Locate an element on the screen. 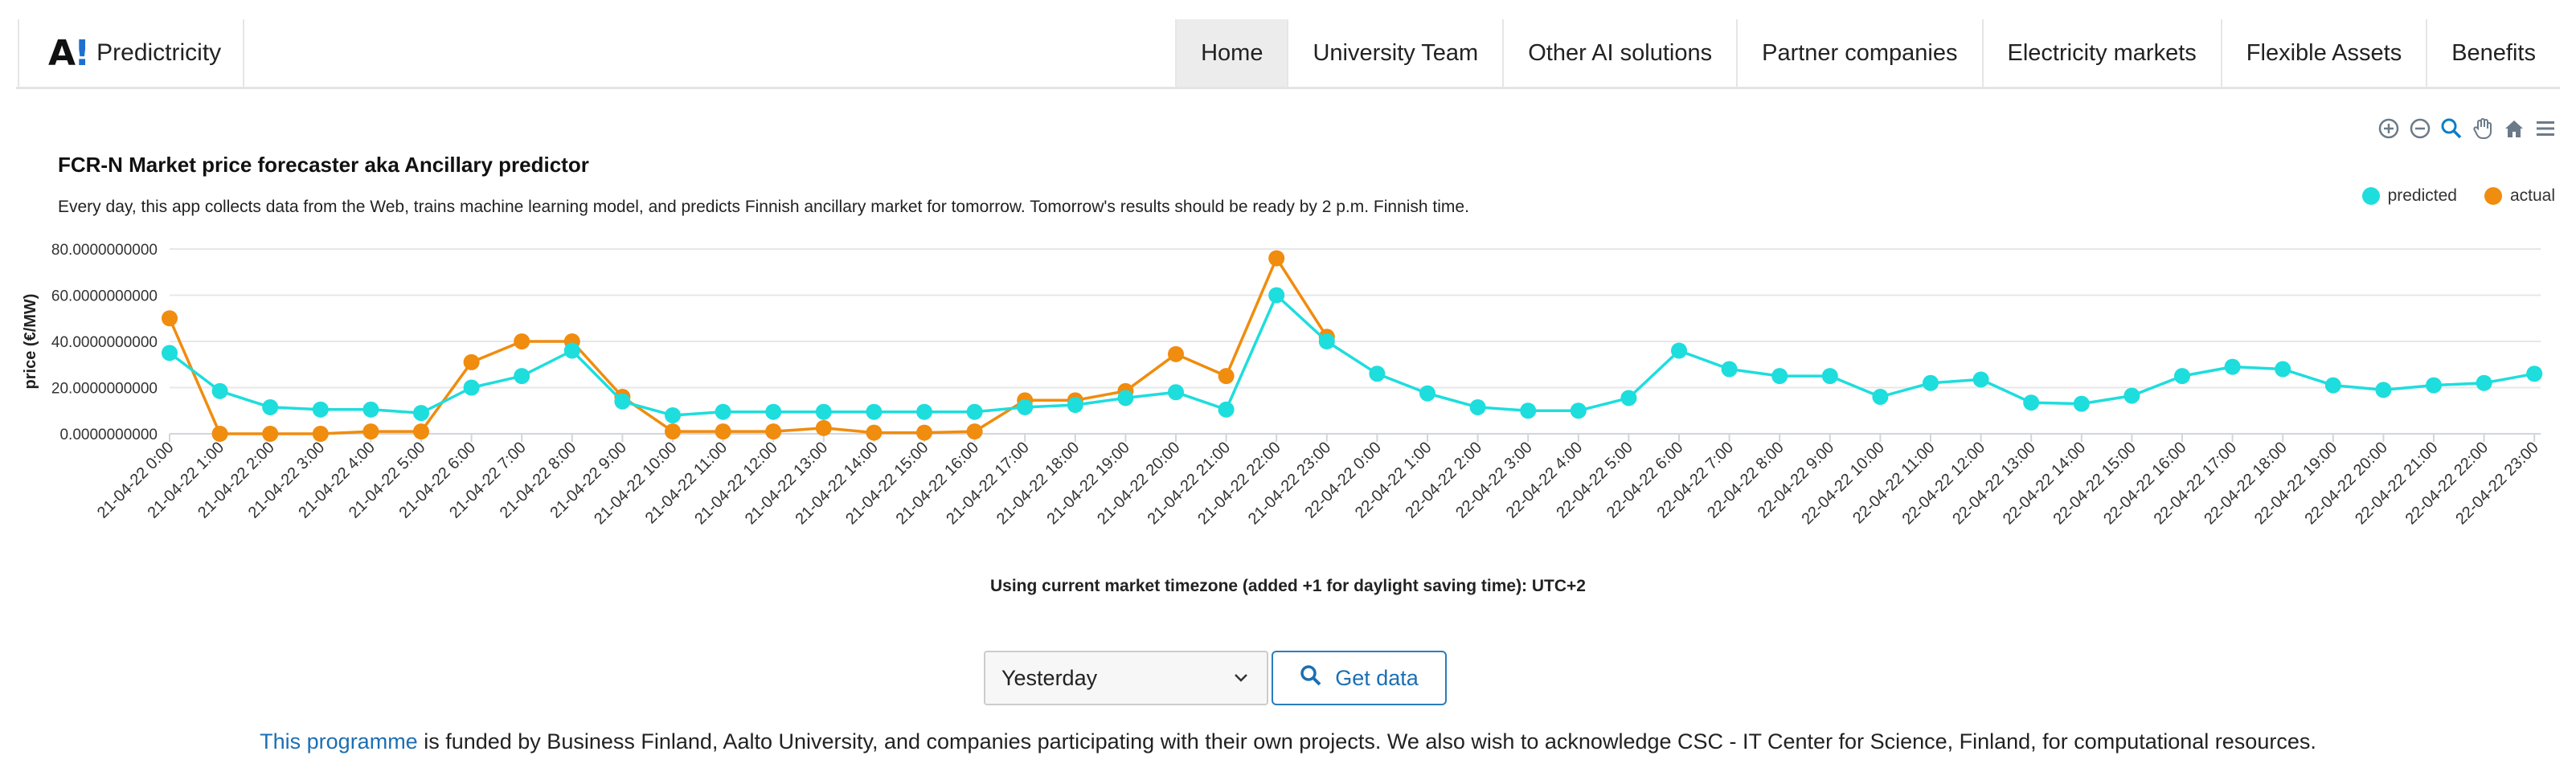  get-data-button: Get data is located at coordinates (1359, 678).